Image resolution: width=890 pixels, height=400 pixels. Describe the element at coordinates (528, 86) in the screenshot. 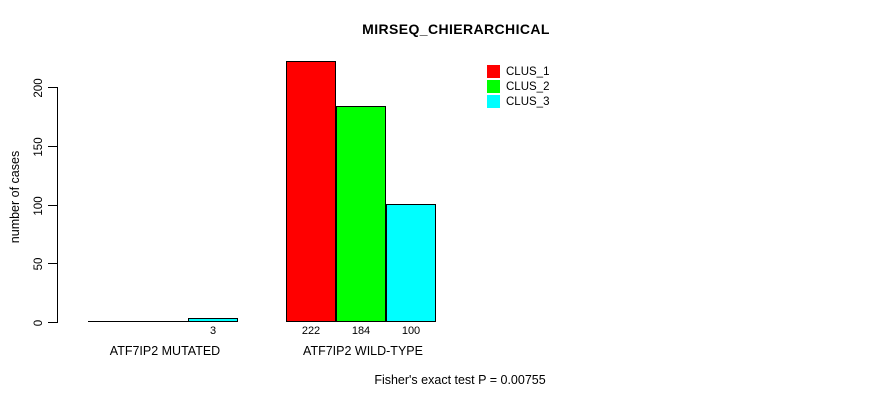

I see `legend-label: CLUS_2` at that location.